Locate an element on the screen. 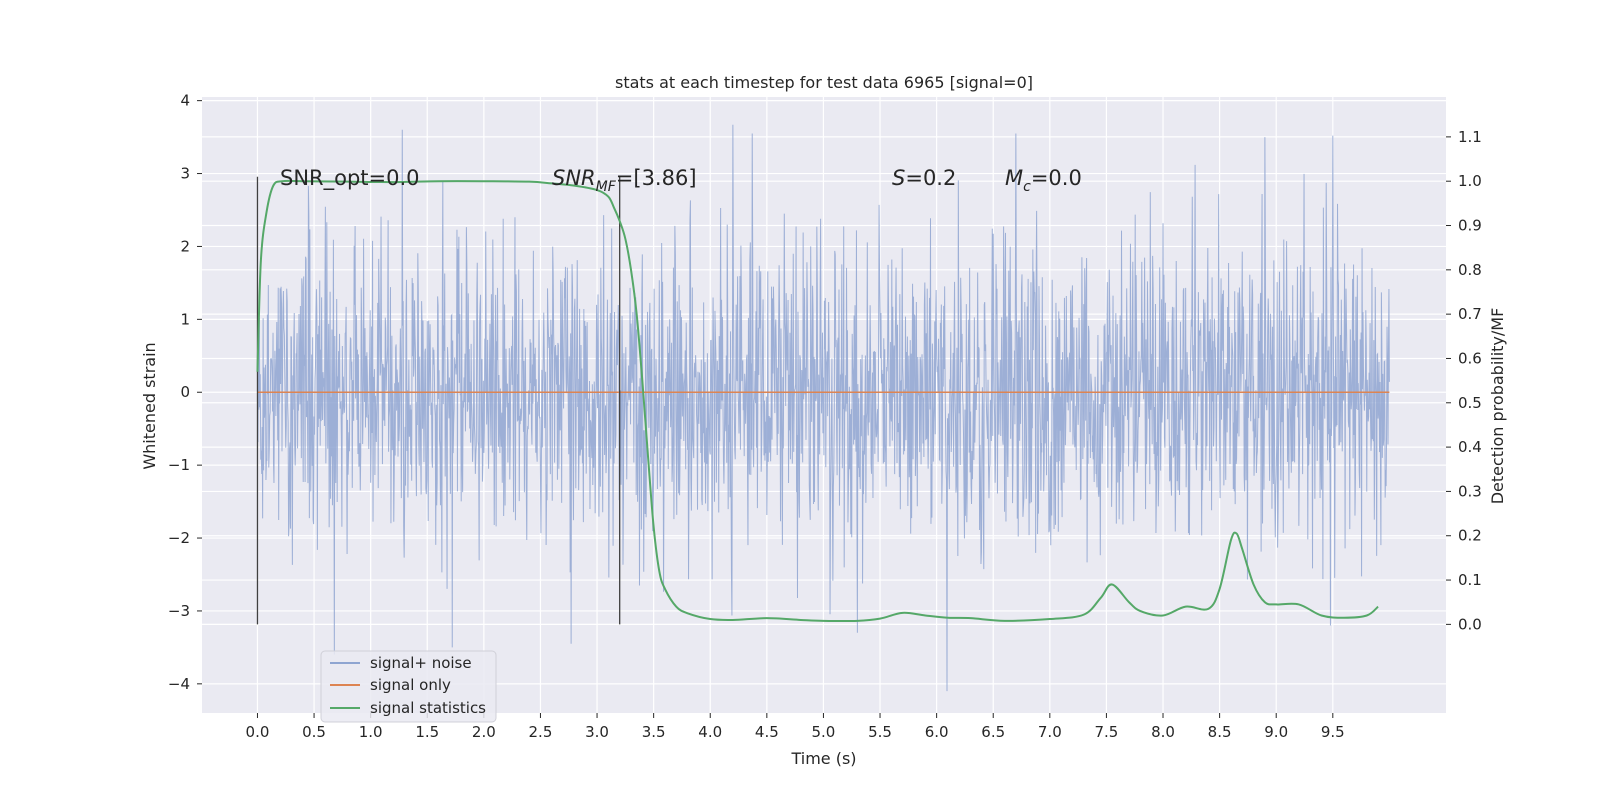 This screenshot has height=800, width=1600. y-left-tick-label: 0 is located at coordinates (185, 392).